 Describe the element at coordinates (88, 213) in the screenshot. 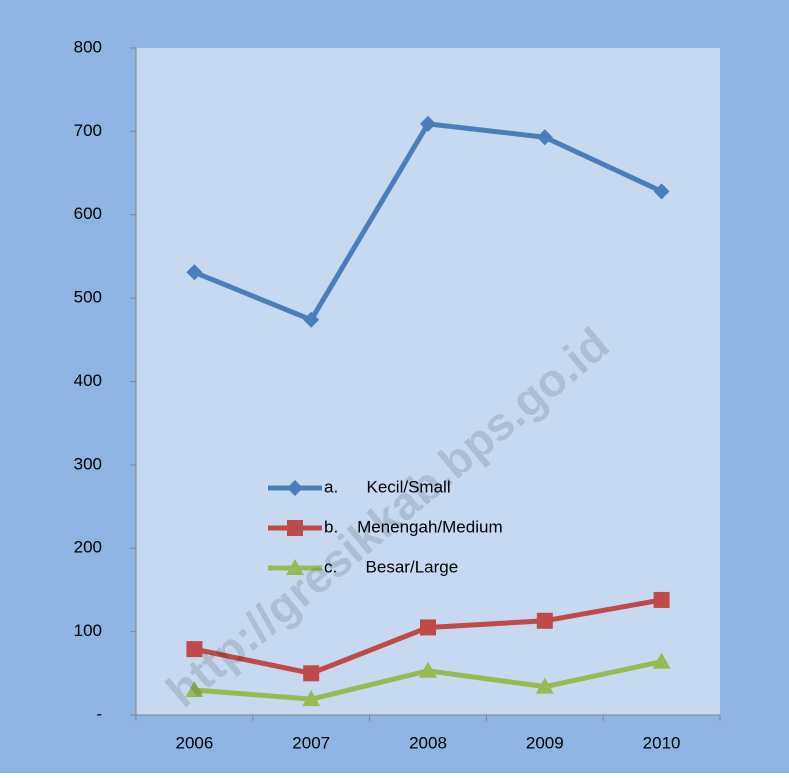

I see `y-tick-label: 600` at that location.